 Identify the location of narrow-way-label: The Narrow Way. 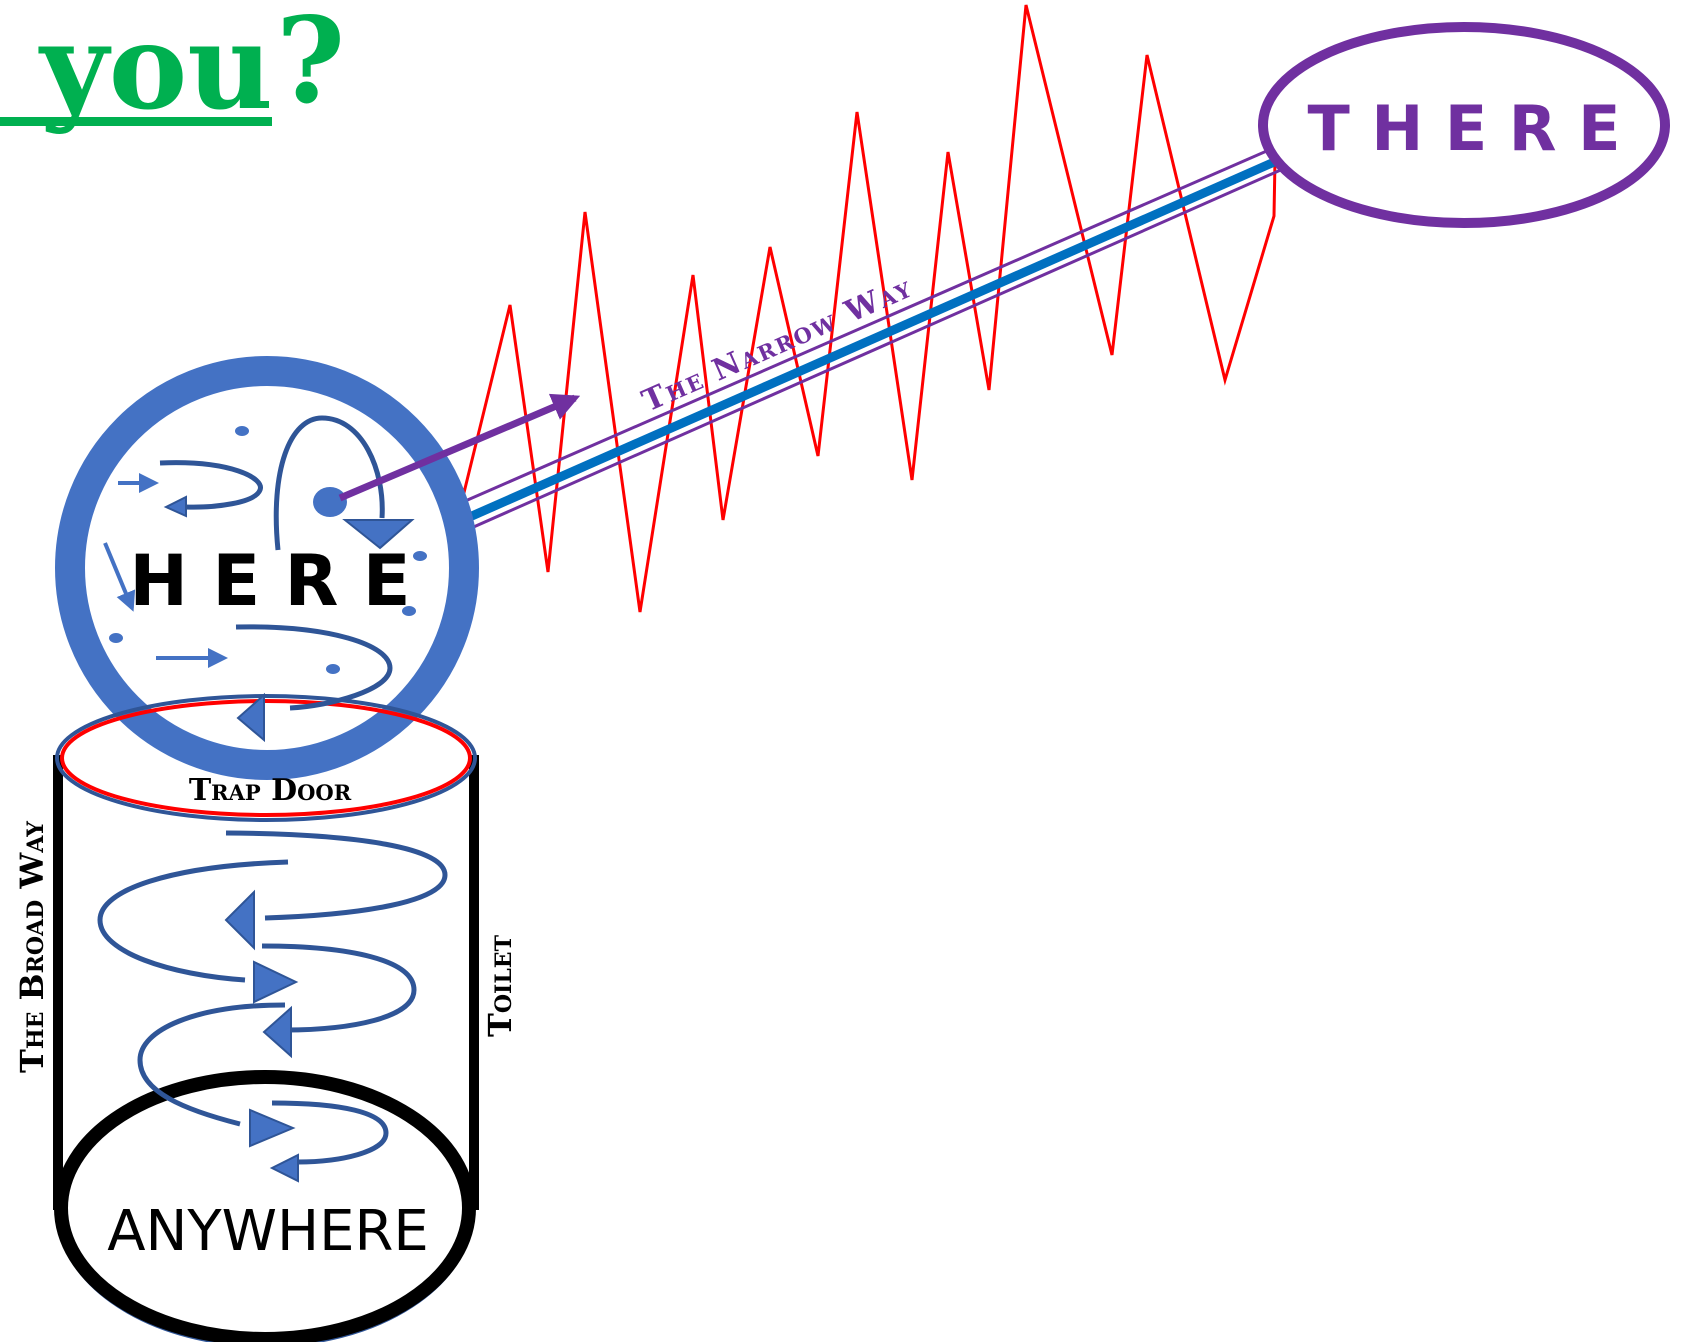
(777, 345).